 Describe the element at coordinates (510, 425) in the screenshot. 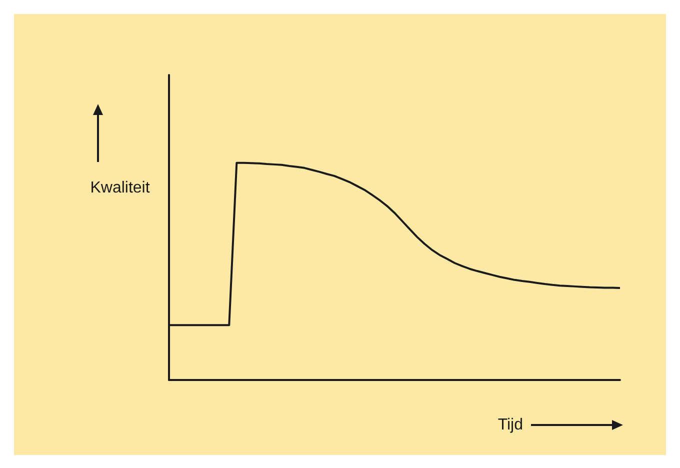

I see `x-axis-title: Tijd` at that location.